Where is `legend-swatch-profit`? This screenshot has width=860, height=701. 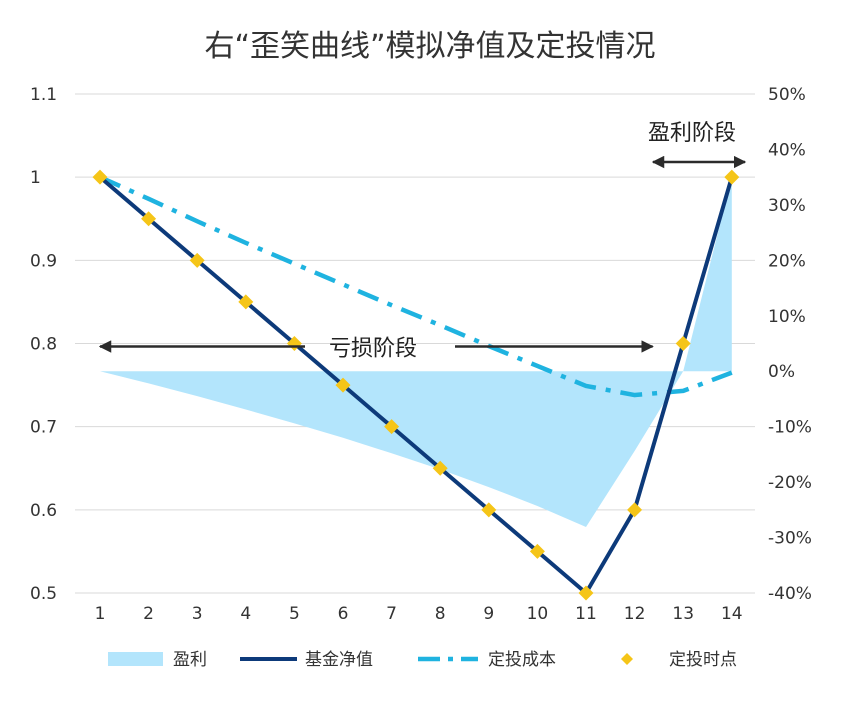 legend-swatch-profit is located at coordinates (135, 659).